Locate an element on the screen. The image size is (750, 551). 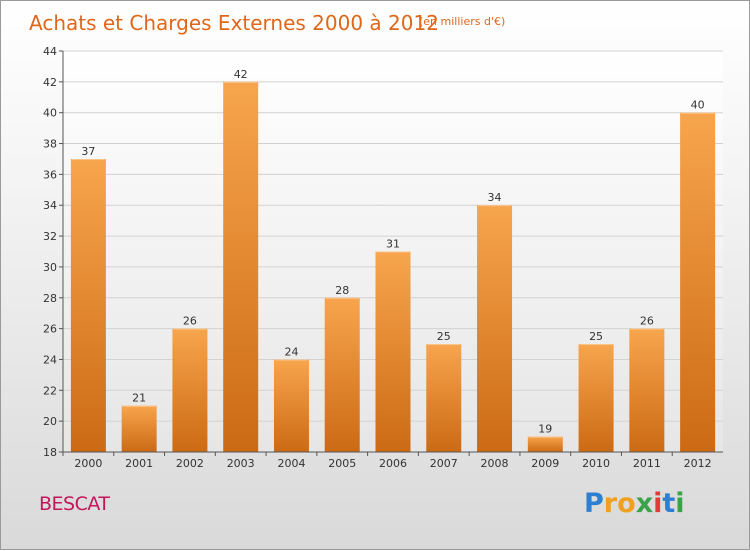
y-tick-label: 42 is located at coordinates (50, 82).